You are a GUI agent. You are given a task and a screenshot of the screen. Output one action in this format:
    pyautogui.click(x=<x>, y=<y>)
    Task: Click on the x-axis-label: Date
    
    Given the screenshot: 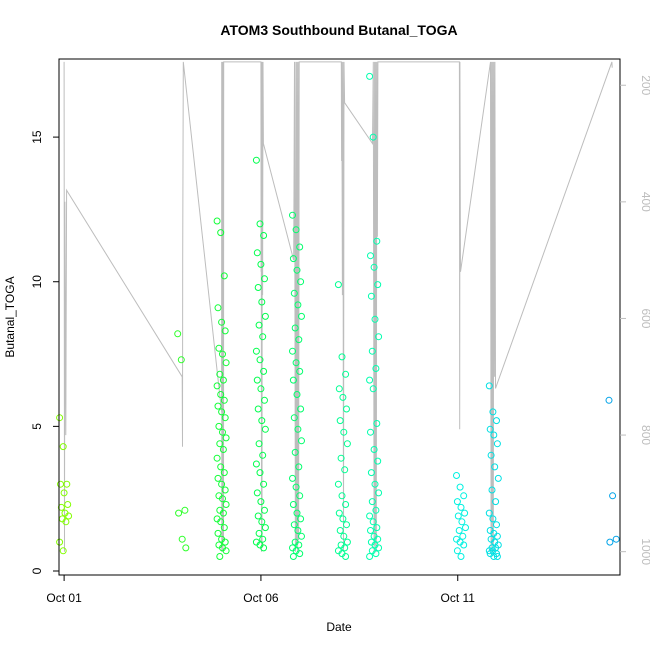 What is the action you would take?
    pyautogui.click(x=339, y=627)
    